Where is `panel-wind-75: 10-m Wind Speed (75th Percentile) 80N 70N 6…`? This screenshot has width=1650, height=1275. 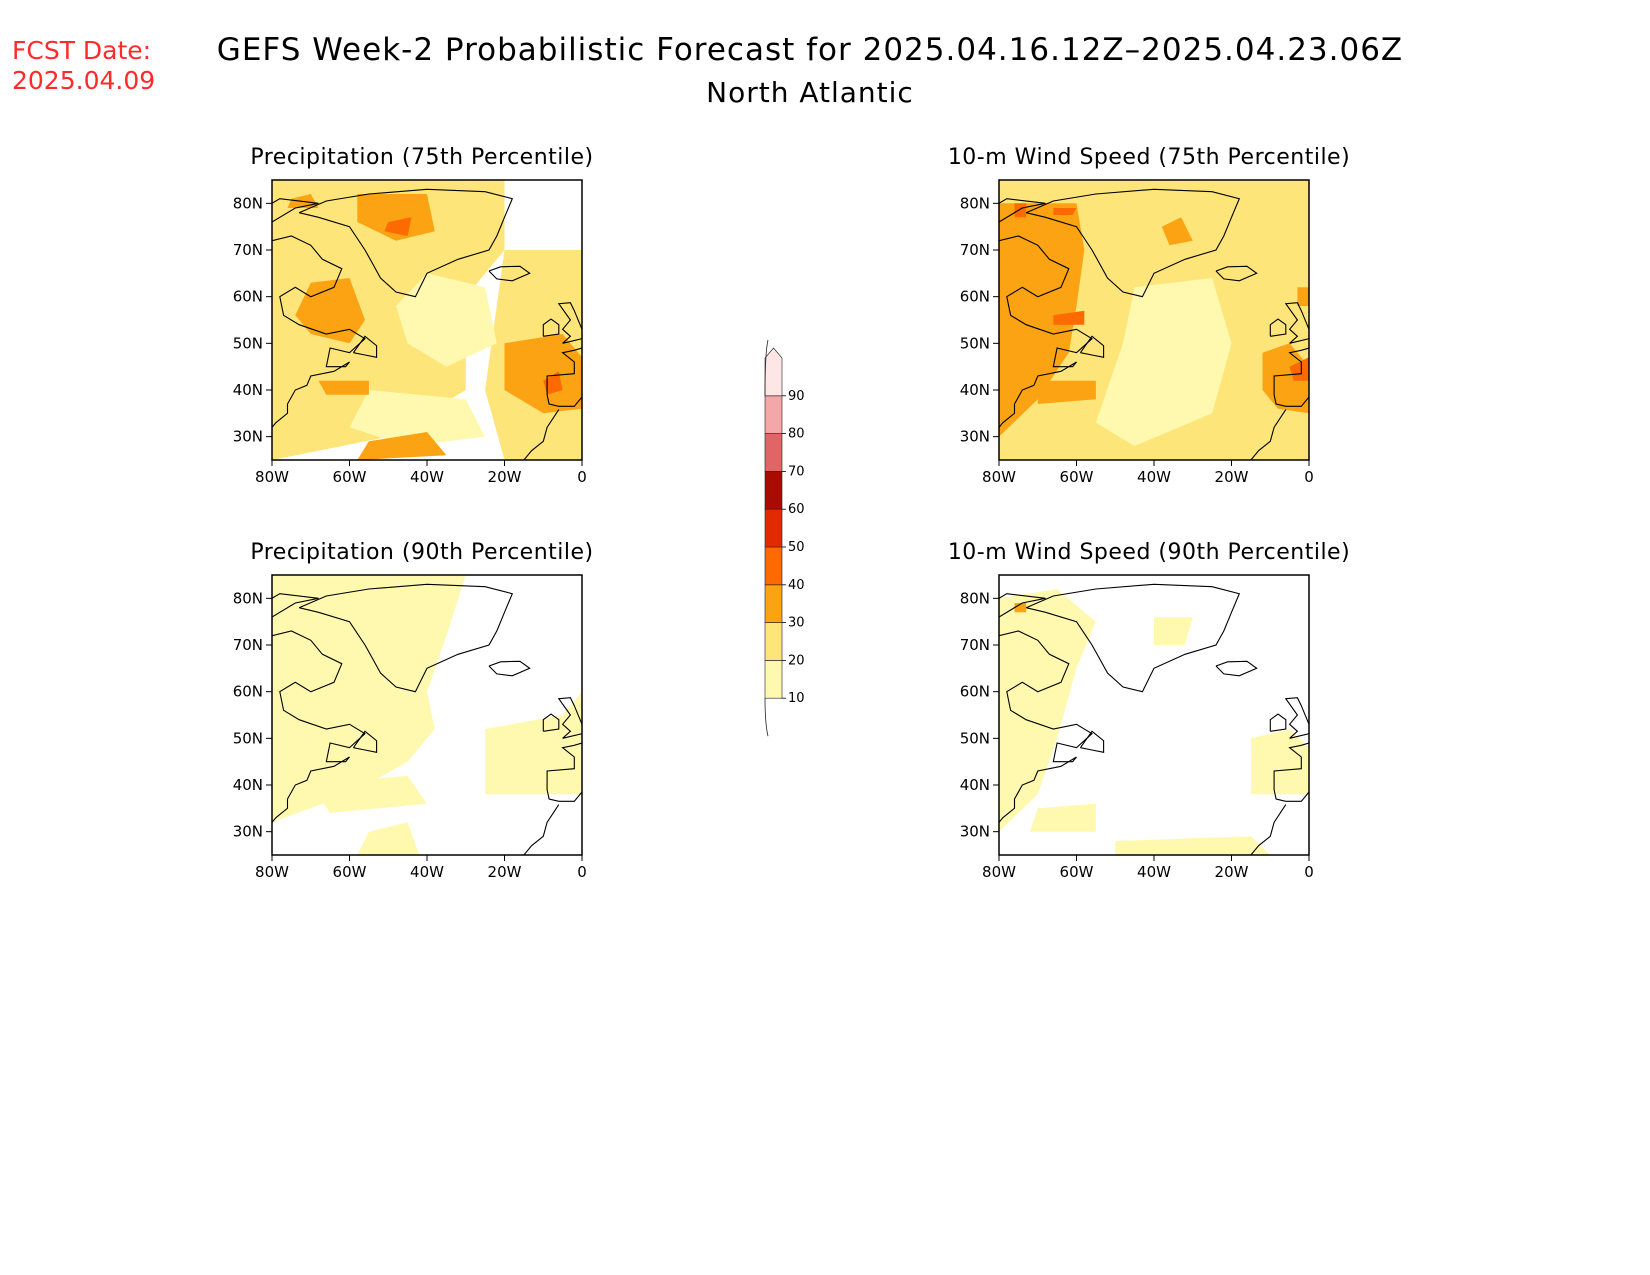
panel-wind-75: 10-m Wind Speed (75th Percentile) 80N 70N 6… is located at coordinates (1217, 360).